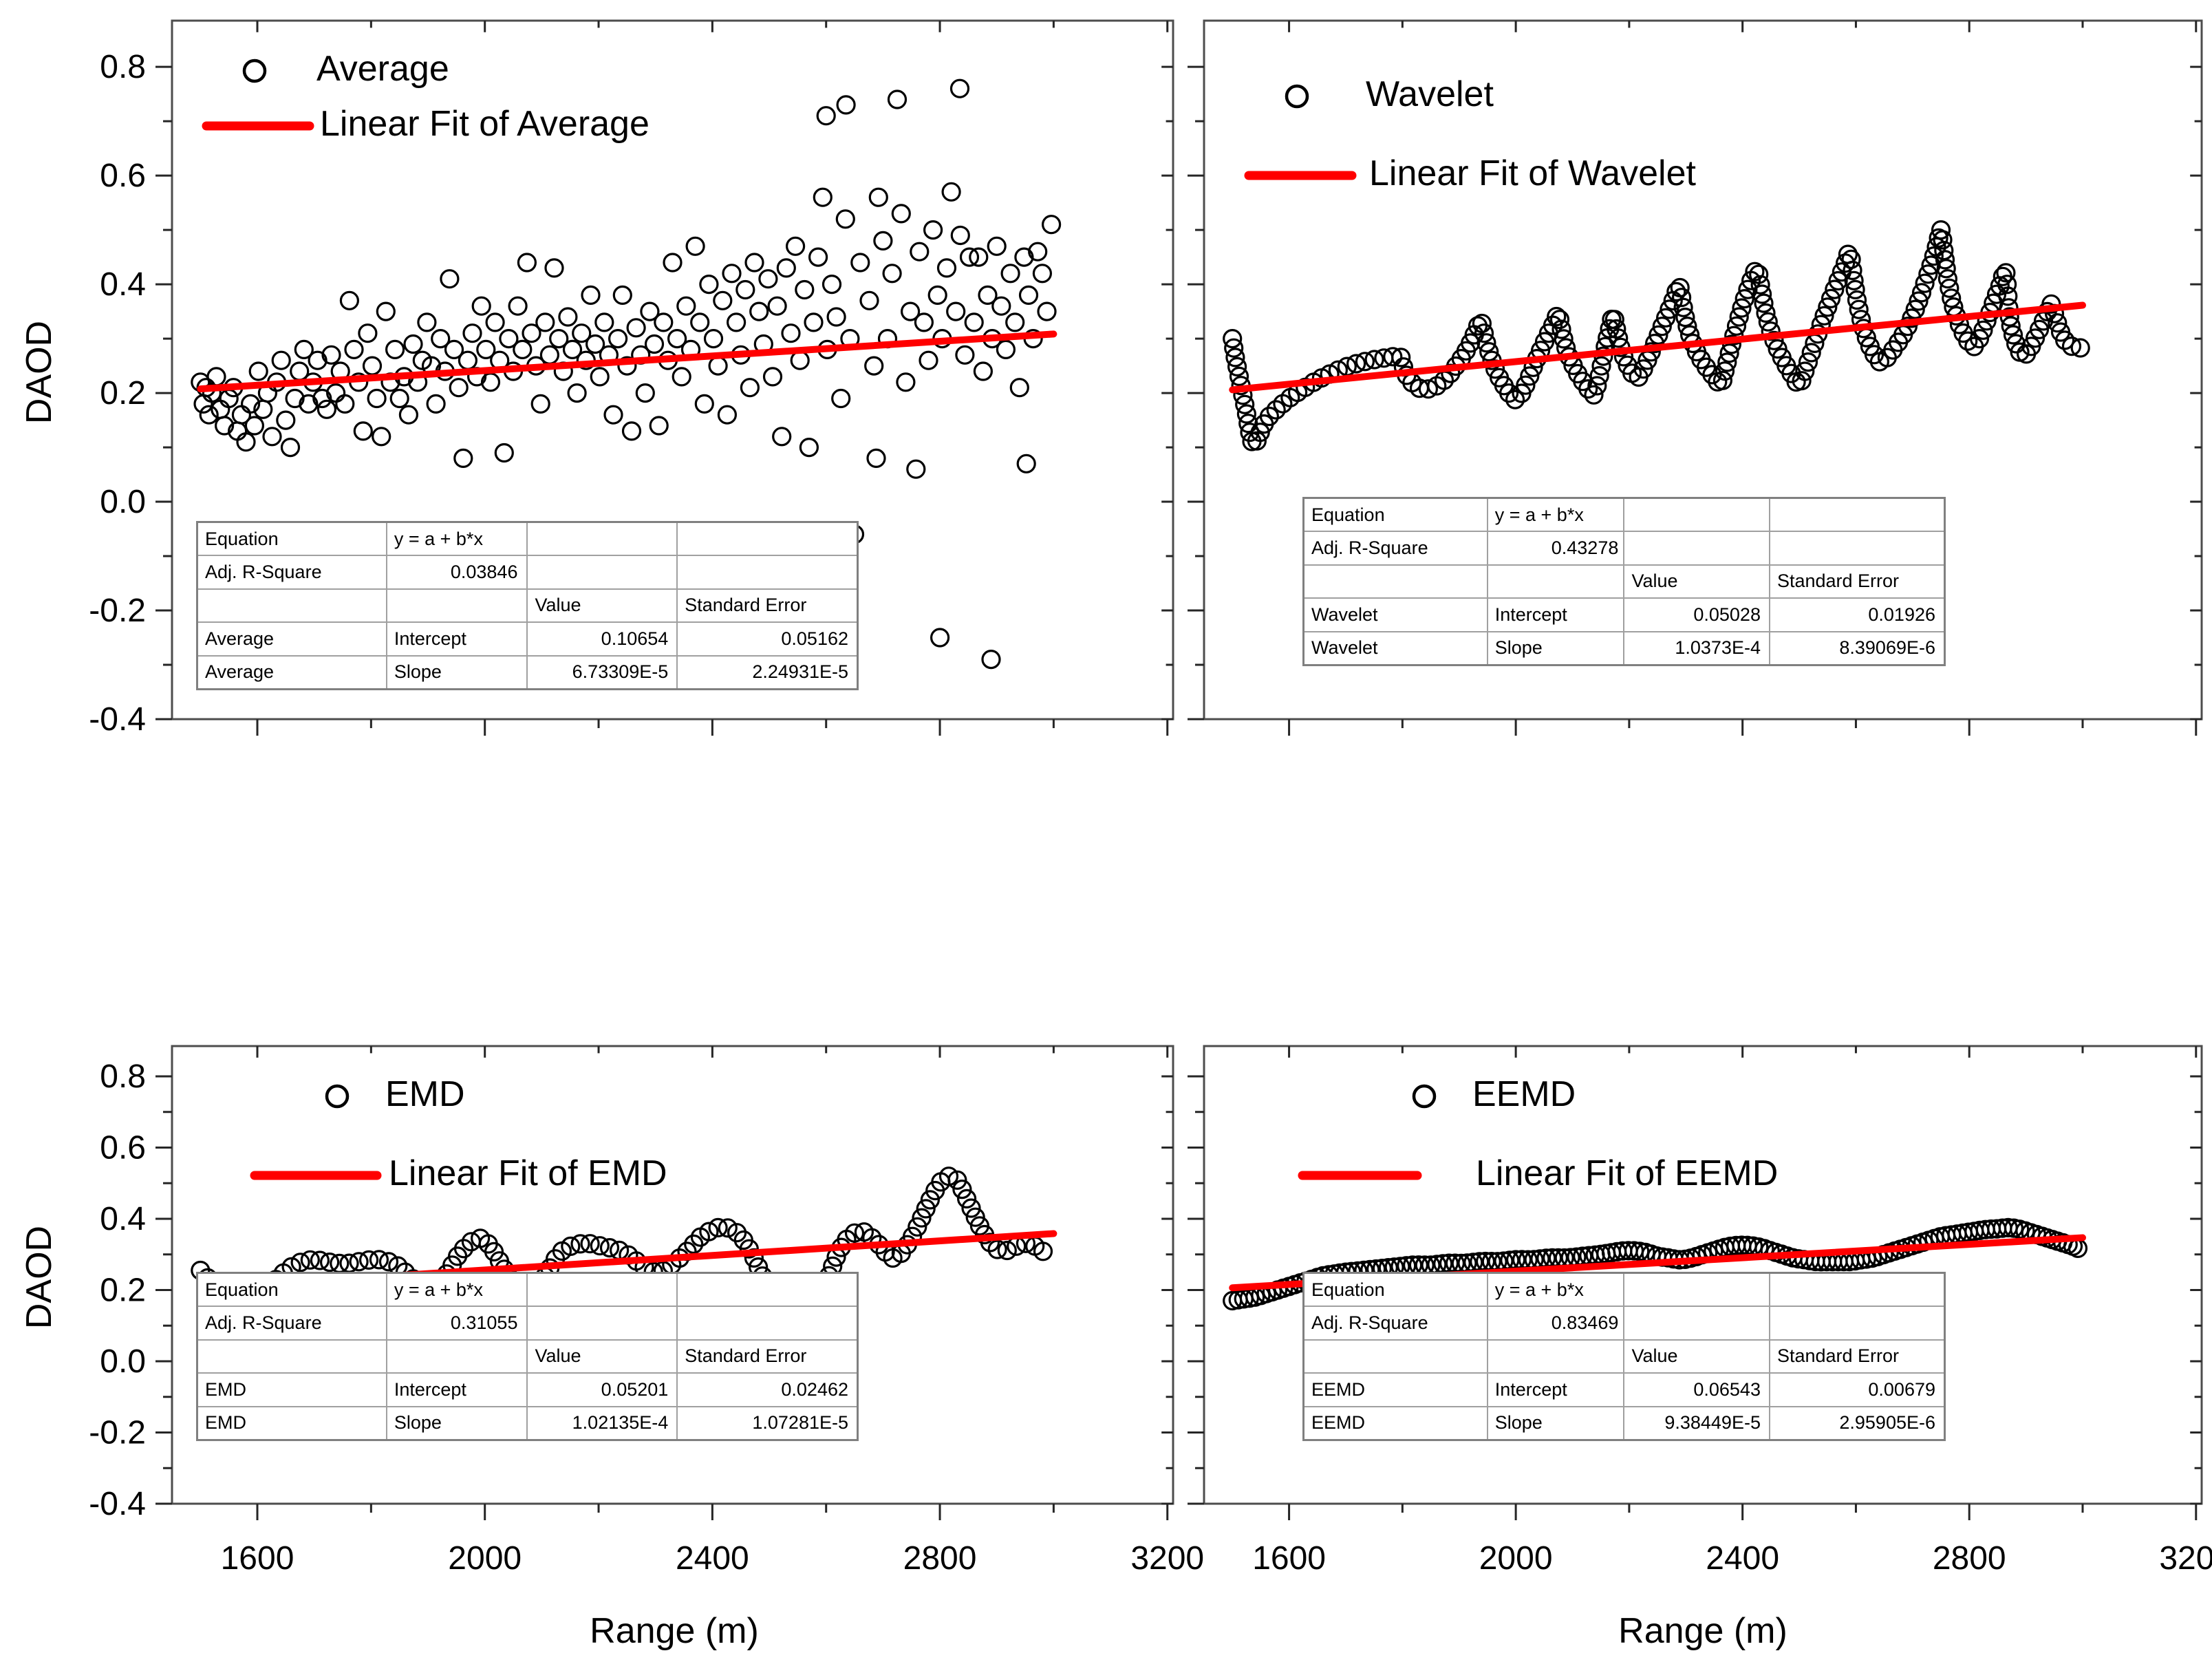 The height and width of the screenshot is (1662, 2212). I want to click on average-fit-line, so click(627, 361).